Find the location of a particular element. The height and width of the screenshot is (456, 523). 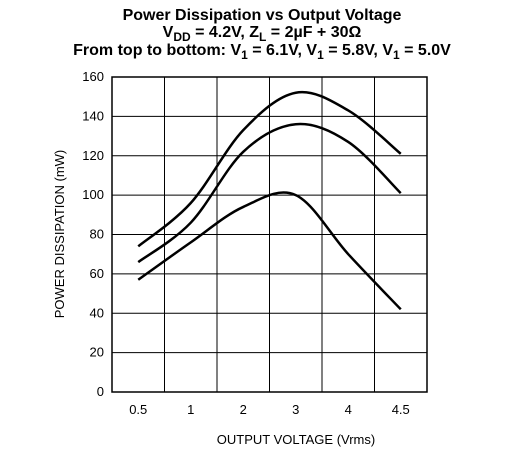

y-tick-label: 120 is located at coordinates (93, 155).